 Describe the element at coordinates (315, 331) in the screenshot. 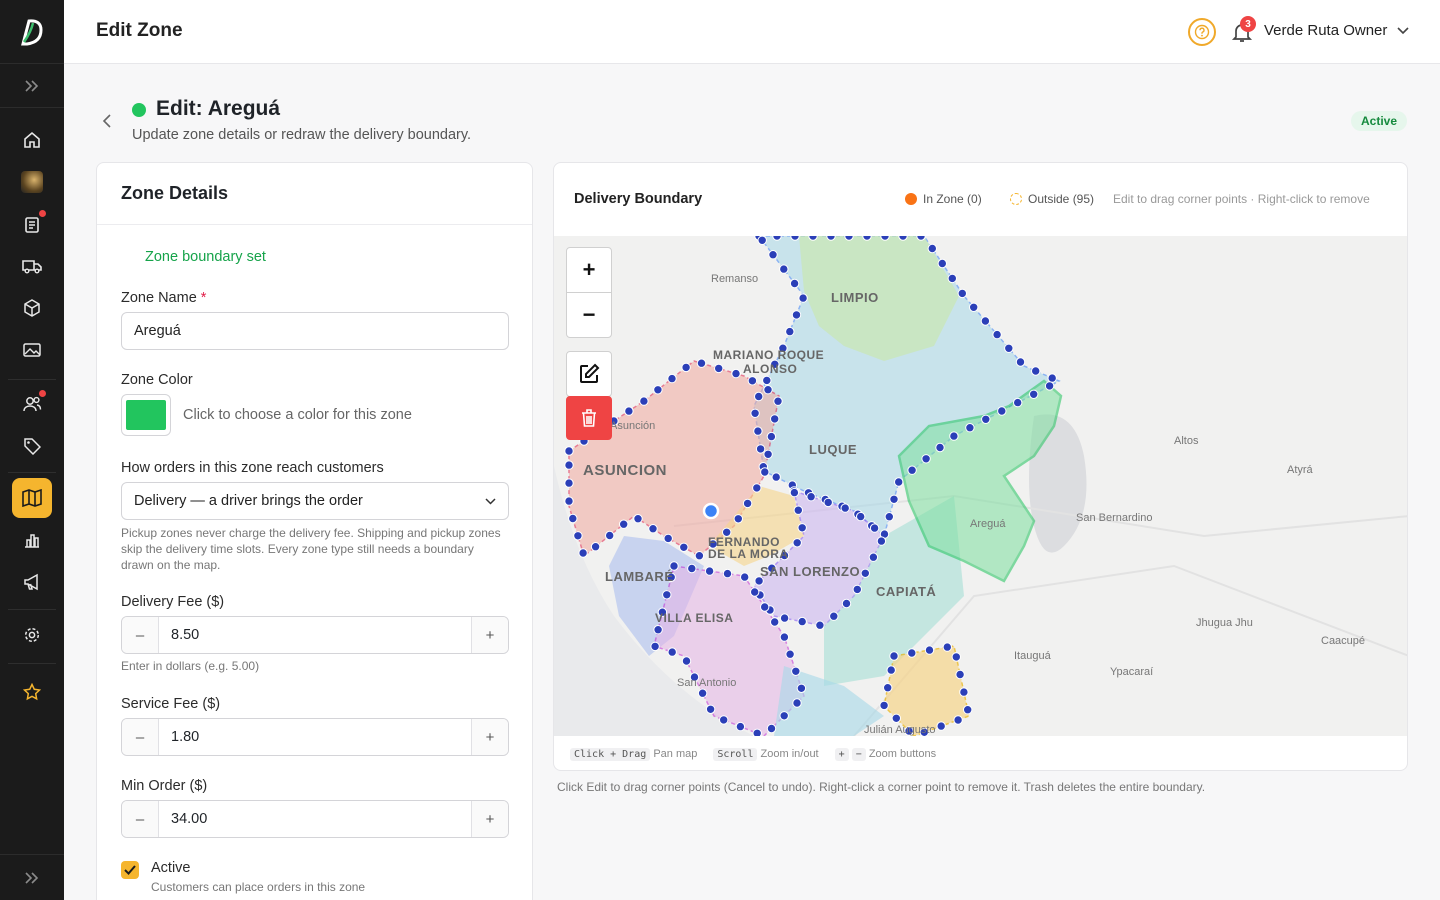

I see `zone-name-input: Areguá` at that location.